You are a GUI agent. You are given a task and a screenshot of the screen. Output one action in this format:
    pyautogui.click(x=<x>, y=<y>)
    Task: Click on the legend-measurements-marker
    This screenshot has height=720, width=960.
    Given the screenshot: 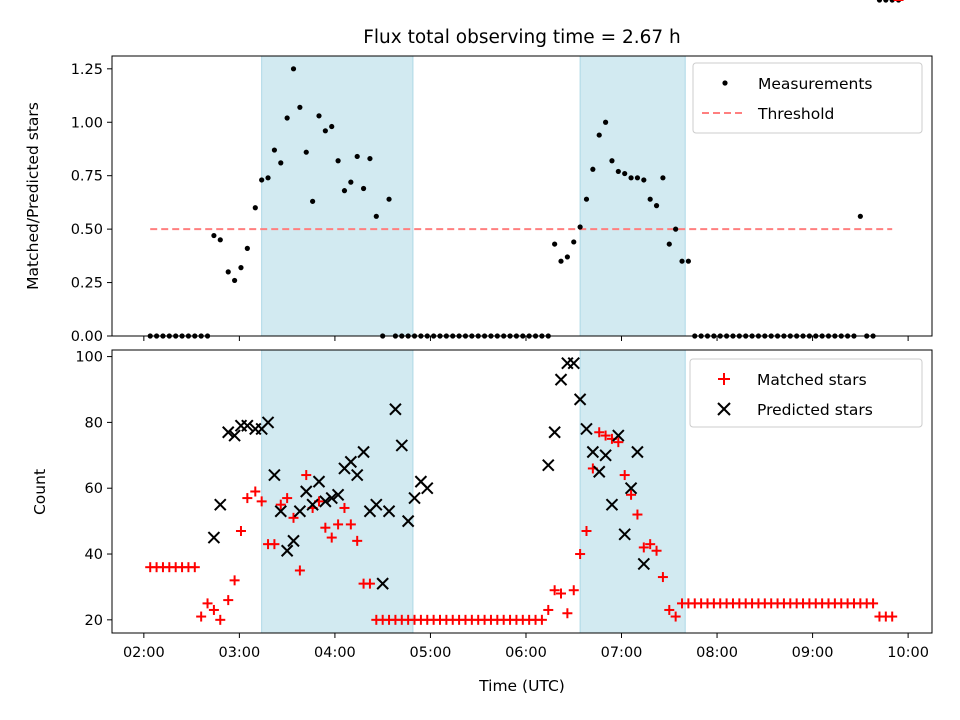 What is the action you would take?
    pyautogui.click(x=725, y=83)
    